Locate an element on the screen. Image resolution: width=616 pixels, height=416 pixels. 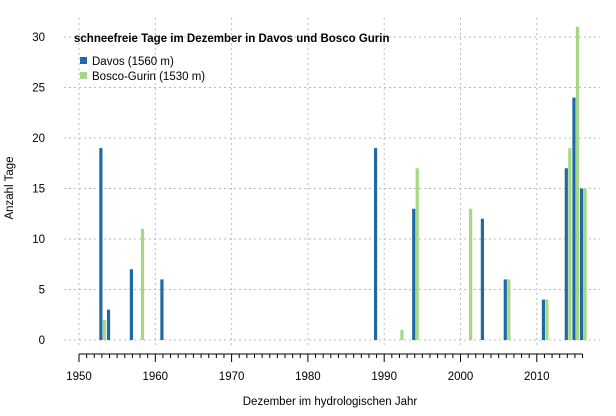
y-axis-label: Anzahl Tage is located at coordinates (10, 187).